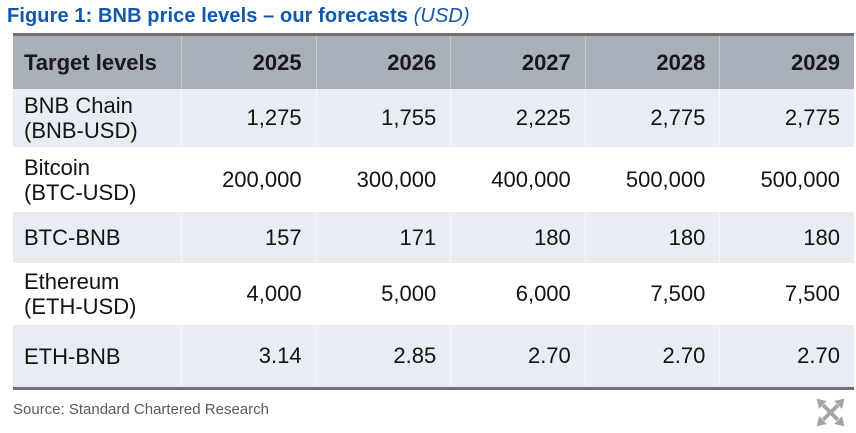 This screenshot has width=856, height=433. I want to click on row-label: Bitcoin (BTC-USD), so click(80, 179).